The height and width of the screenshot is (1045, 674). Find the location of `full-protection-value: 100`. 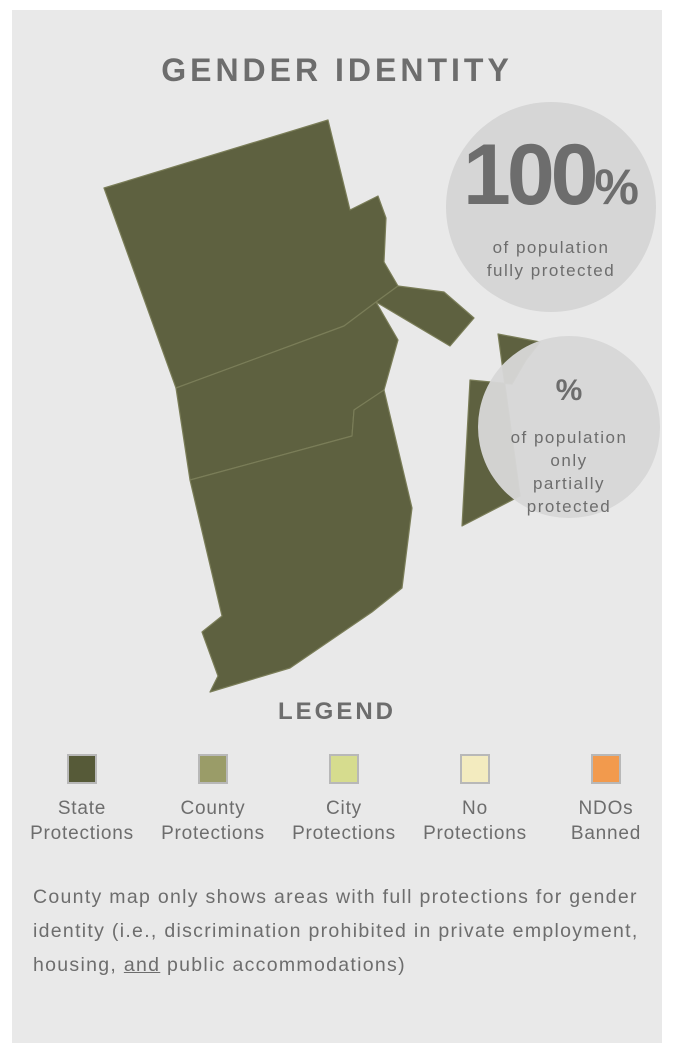

full-protection-value: 100 is located at coordinates (530, 175).